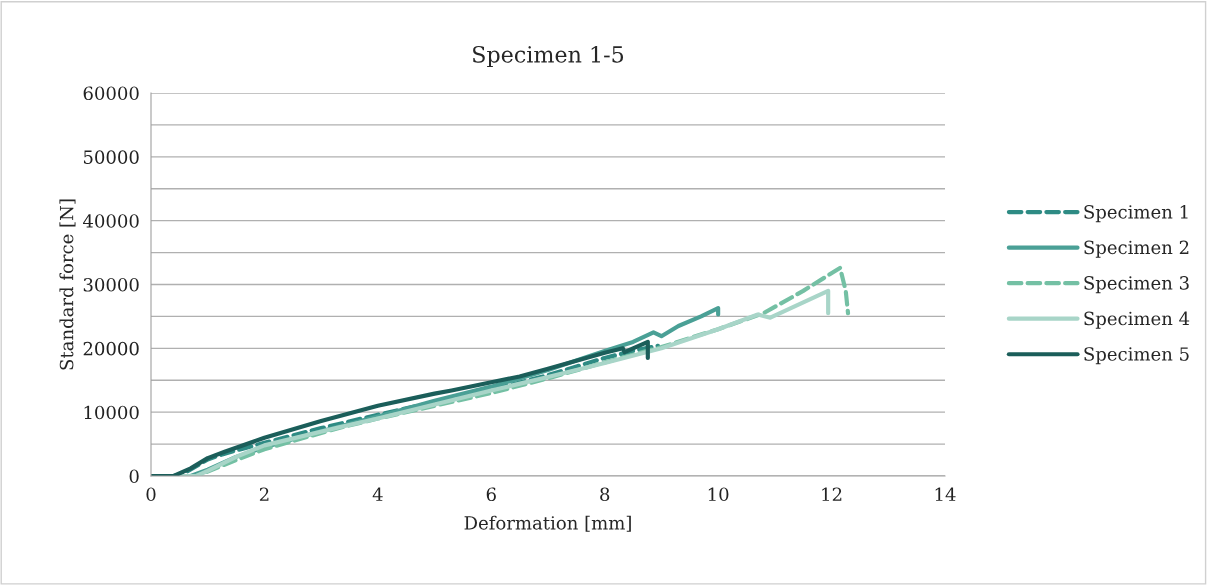 This screenshot has width=1208, height=585. What do you see at coordinates (151, 494) in the screenshot?
I see `x-tick-label: 0` at bounding box center [151, 494].